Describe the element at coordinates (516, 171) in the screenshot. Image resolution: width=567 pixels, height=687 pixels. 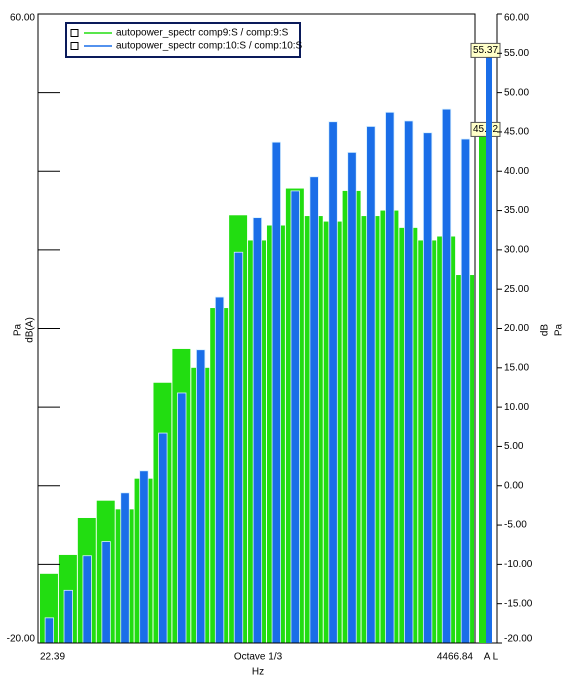
I see `y2-tick-label: 40.00` at that location.